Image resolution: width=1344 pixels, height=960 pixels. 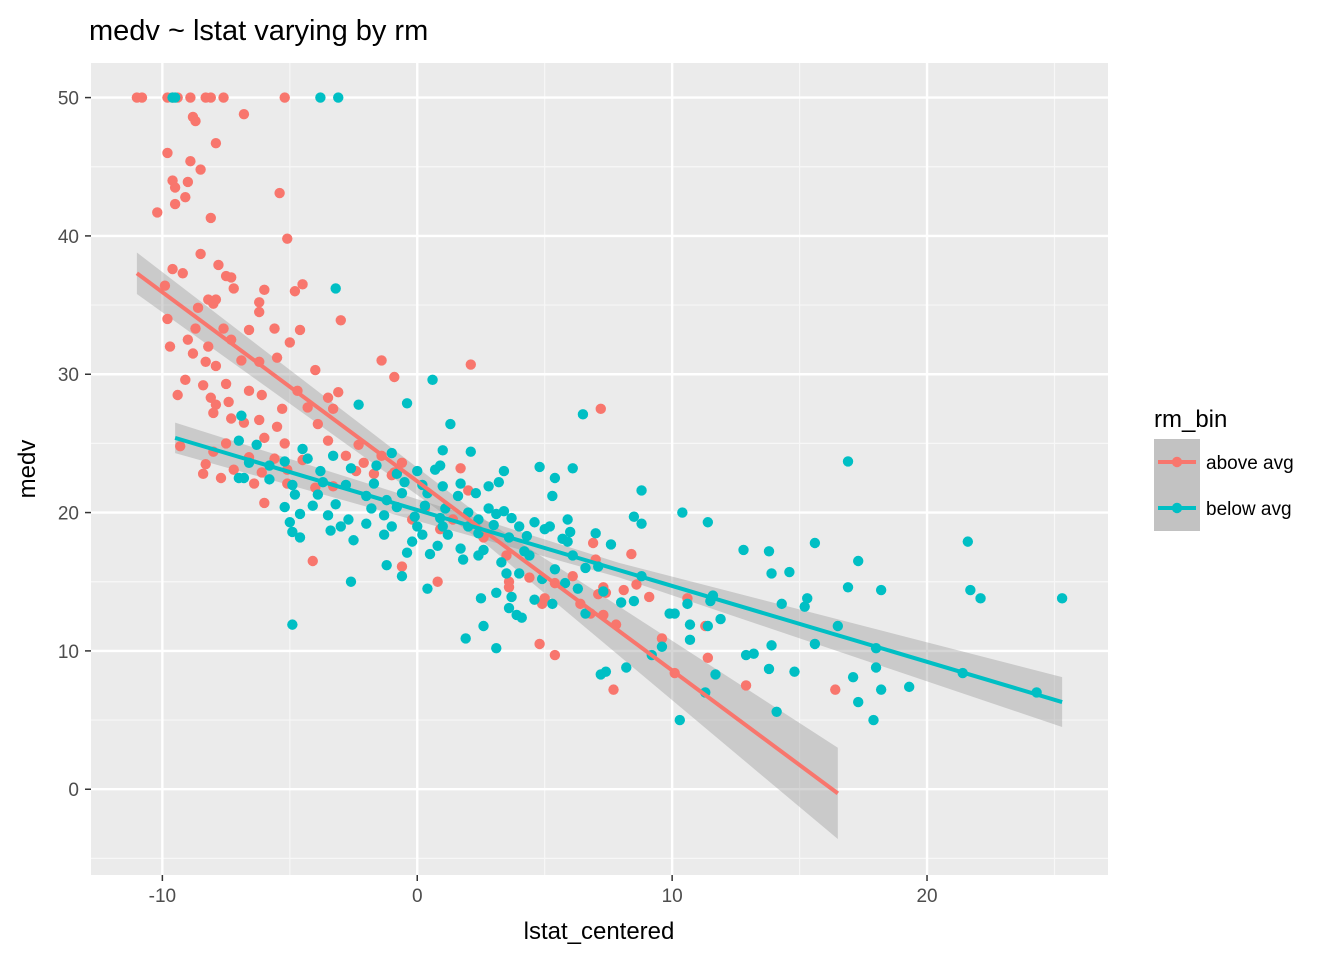 What do you see at coordinates (1190, 419) in the screenshot?
I see `legend-title: rm_bin` at bounding box center [1190, 419].